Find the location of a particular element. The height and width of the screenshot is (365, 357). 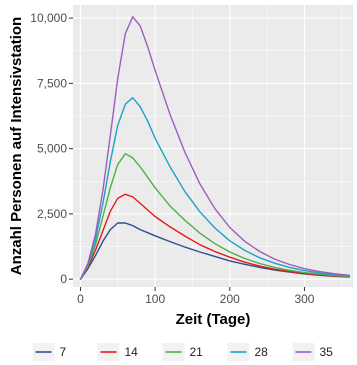

x-axis: 0 100 200 300 is located at coordinates (196, 296).